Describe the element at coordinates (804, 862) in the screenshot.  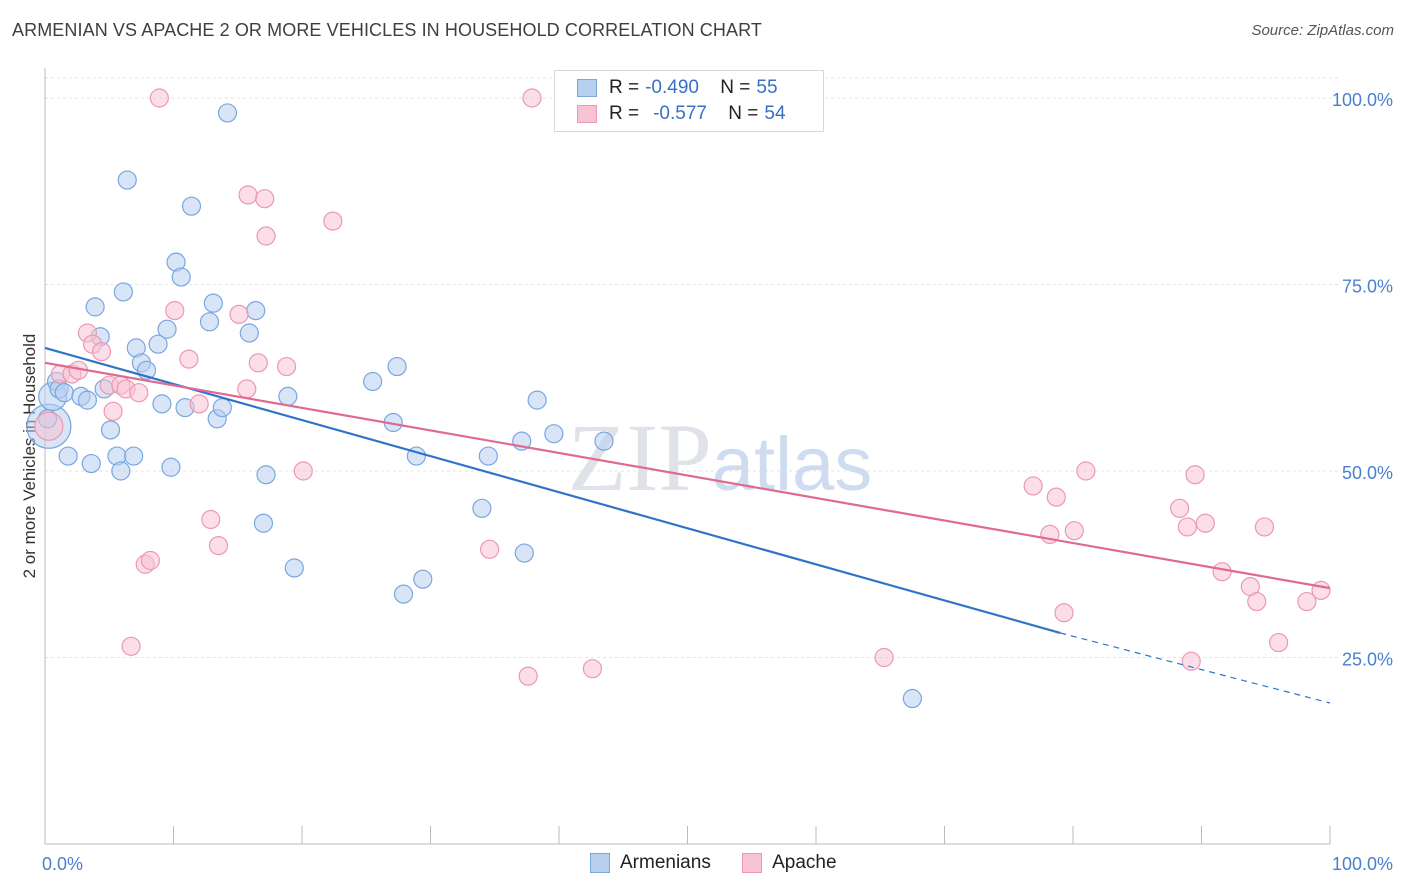
I see `legend-label-apache: Apache` at that location.